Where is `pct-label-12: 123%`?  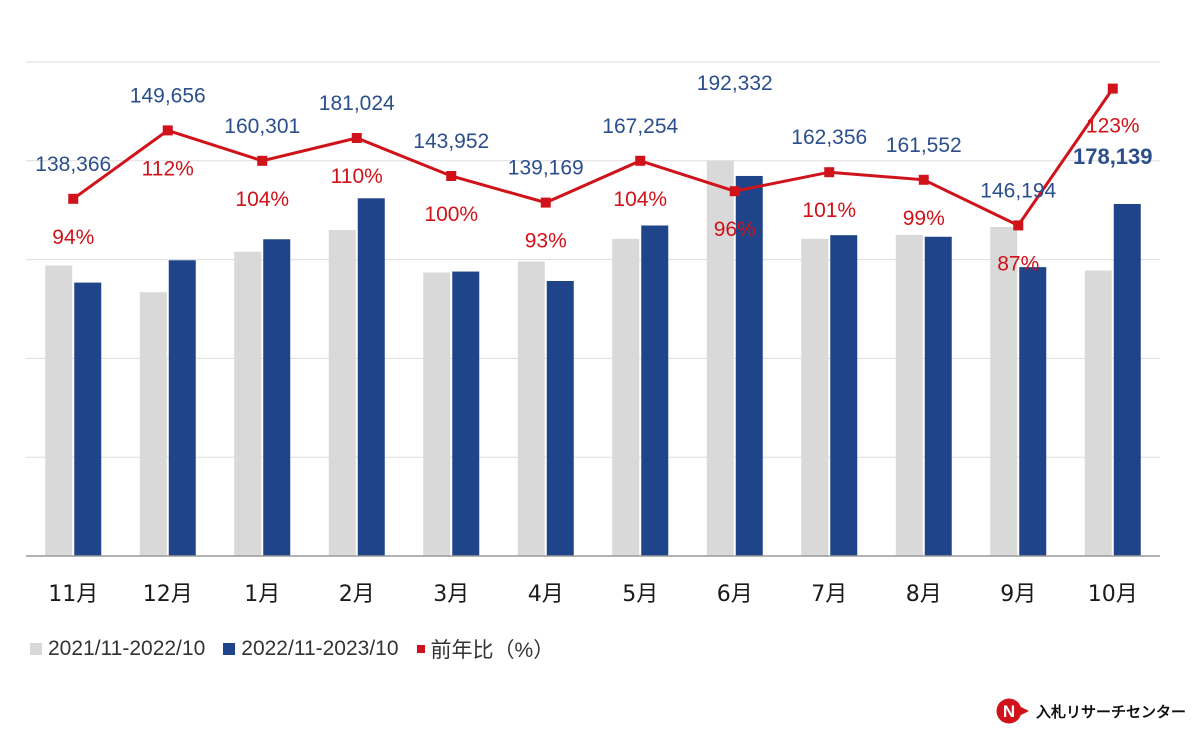
pct-label-12: 123% is located at coordinates (1113, 126).